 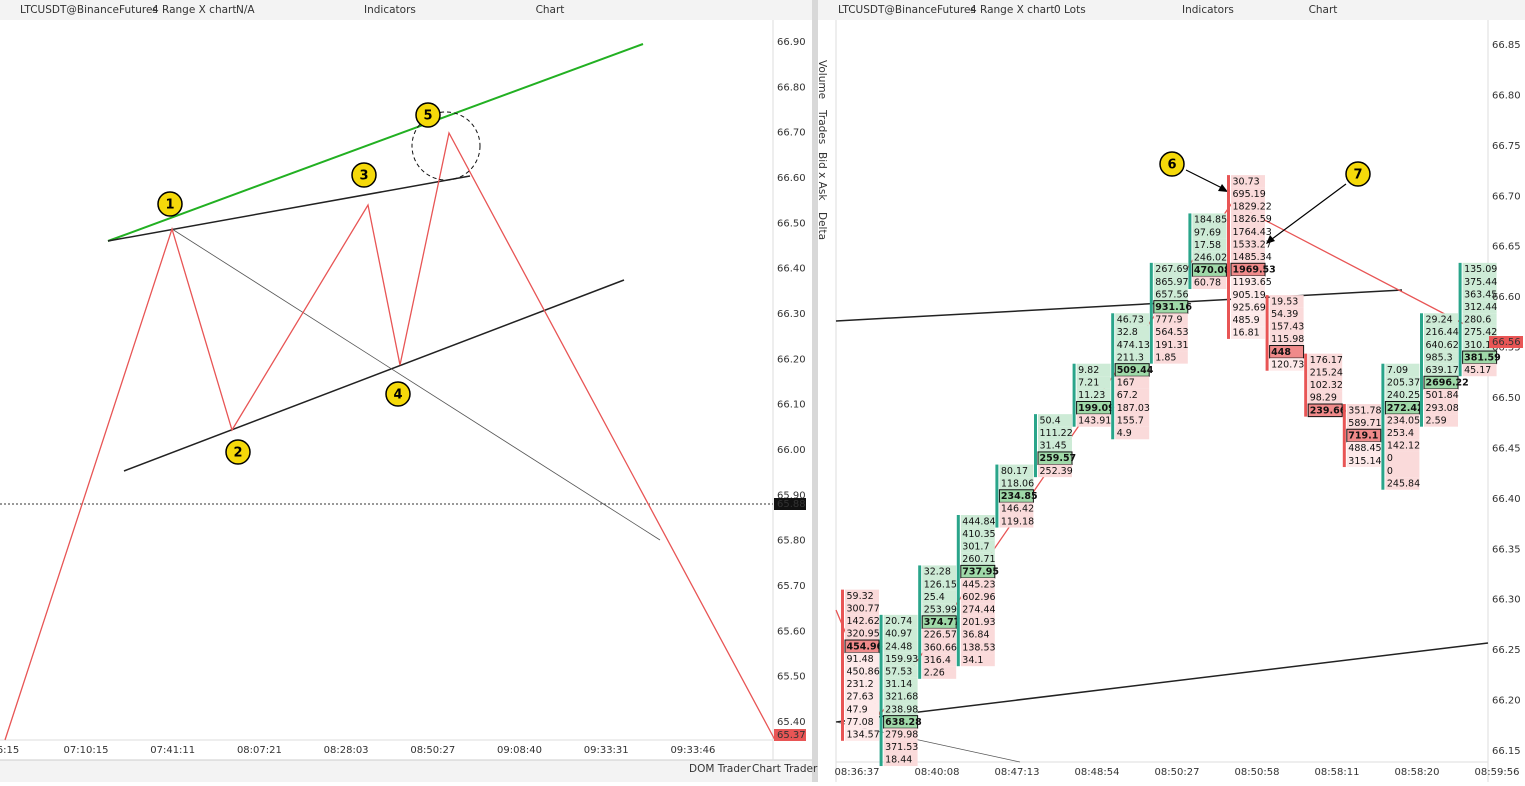 I want to click on time-label: 08:36:37, so click(x=857, y=772).